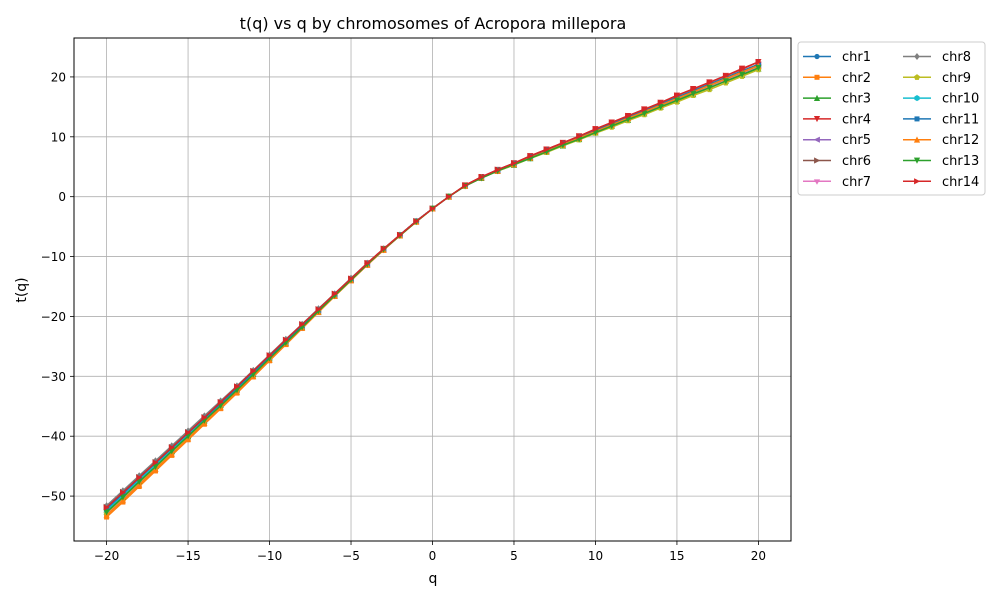 This screenshot has width=1000, height=600. Describe the element at coordinates (676, 556) in the screenshot. I see `x-tick-label: 15` at that location.